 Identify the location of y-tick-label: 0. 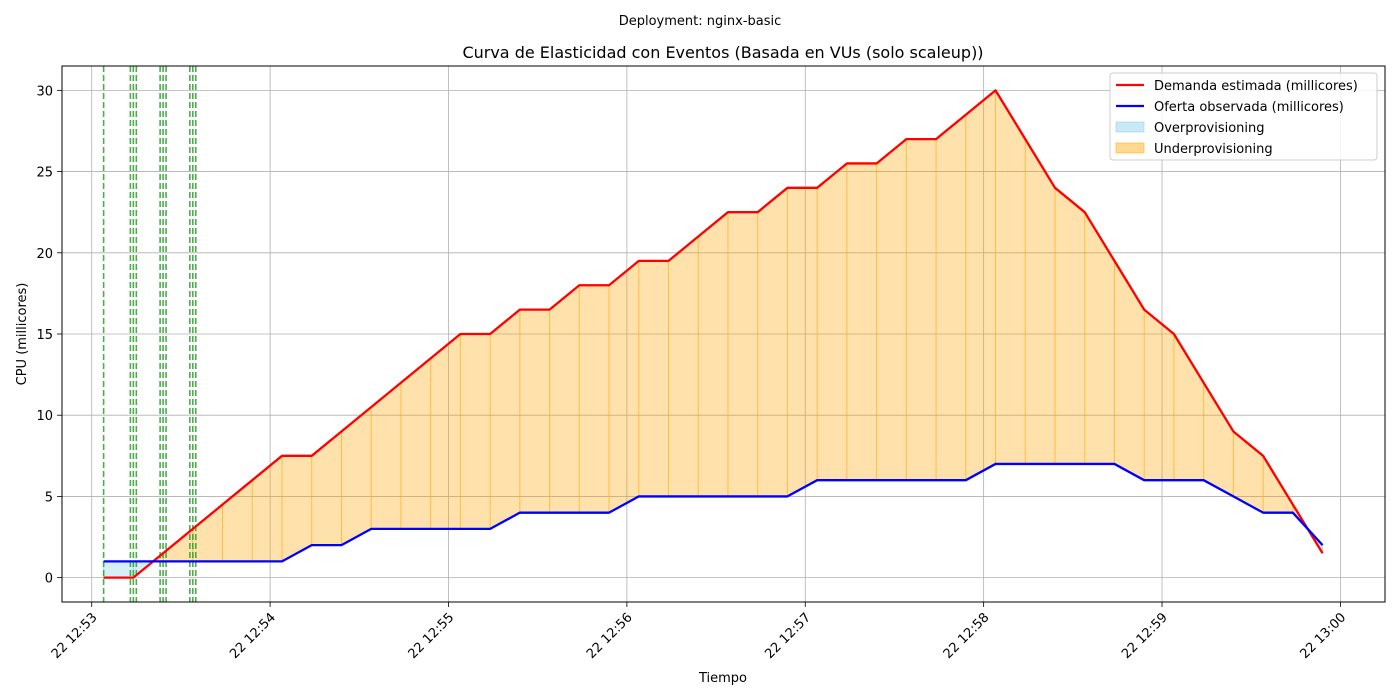
(49, 579).